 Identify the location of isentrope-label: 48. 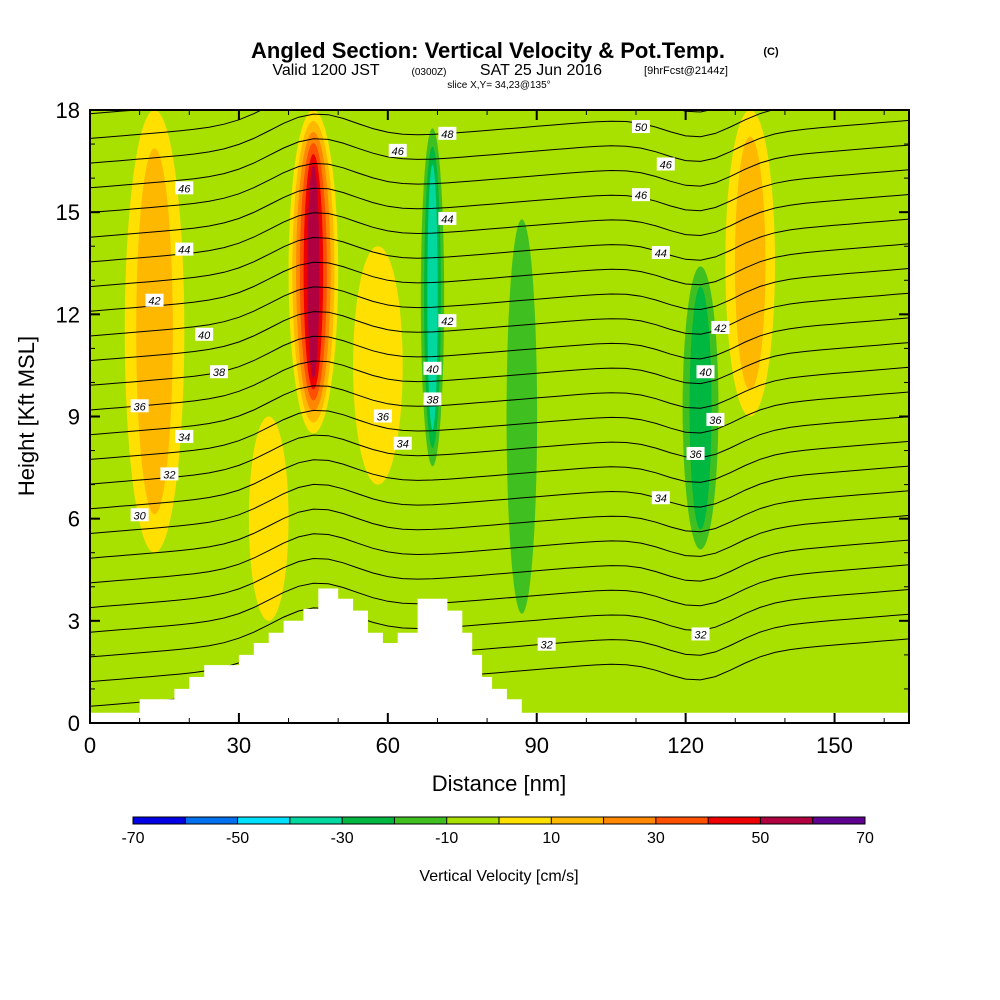
(447, 133).